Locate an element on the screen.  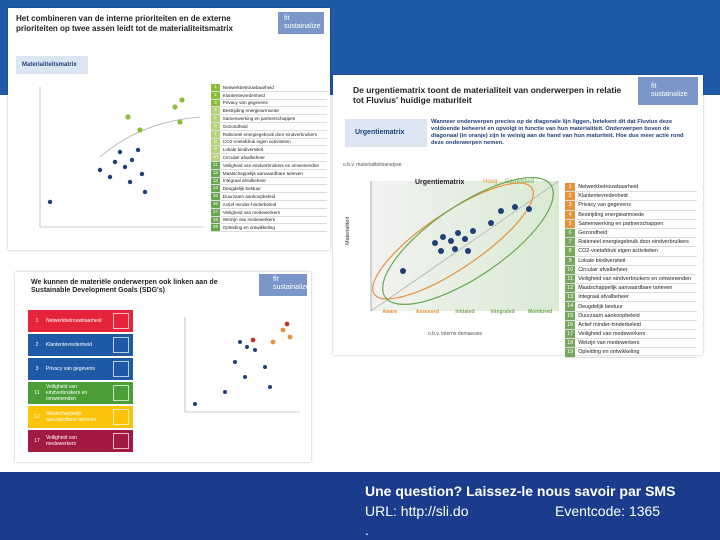
item-number: 9 is located at coordinates (570, 260).